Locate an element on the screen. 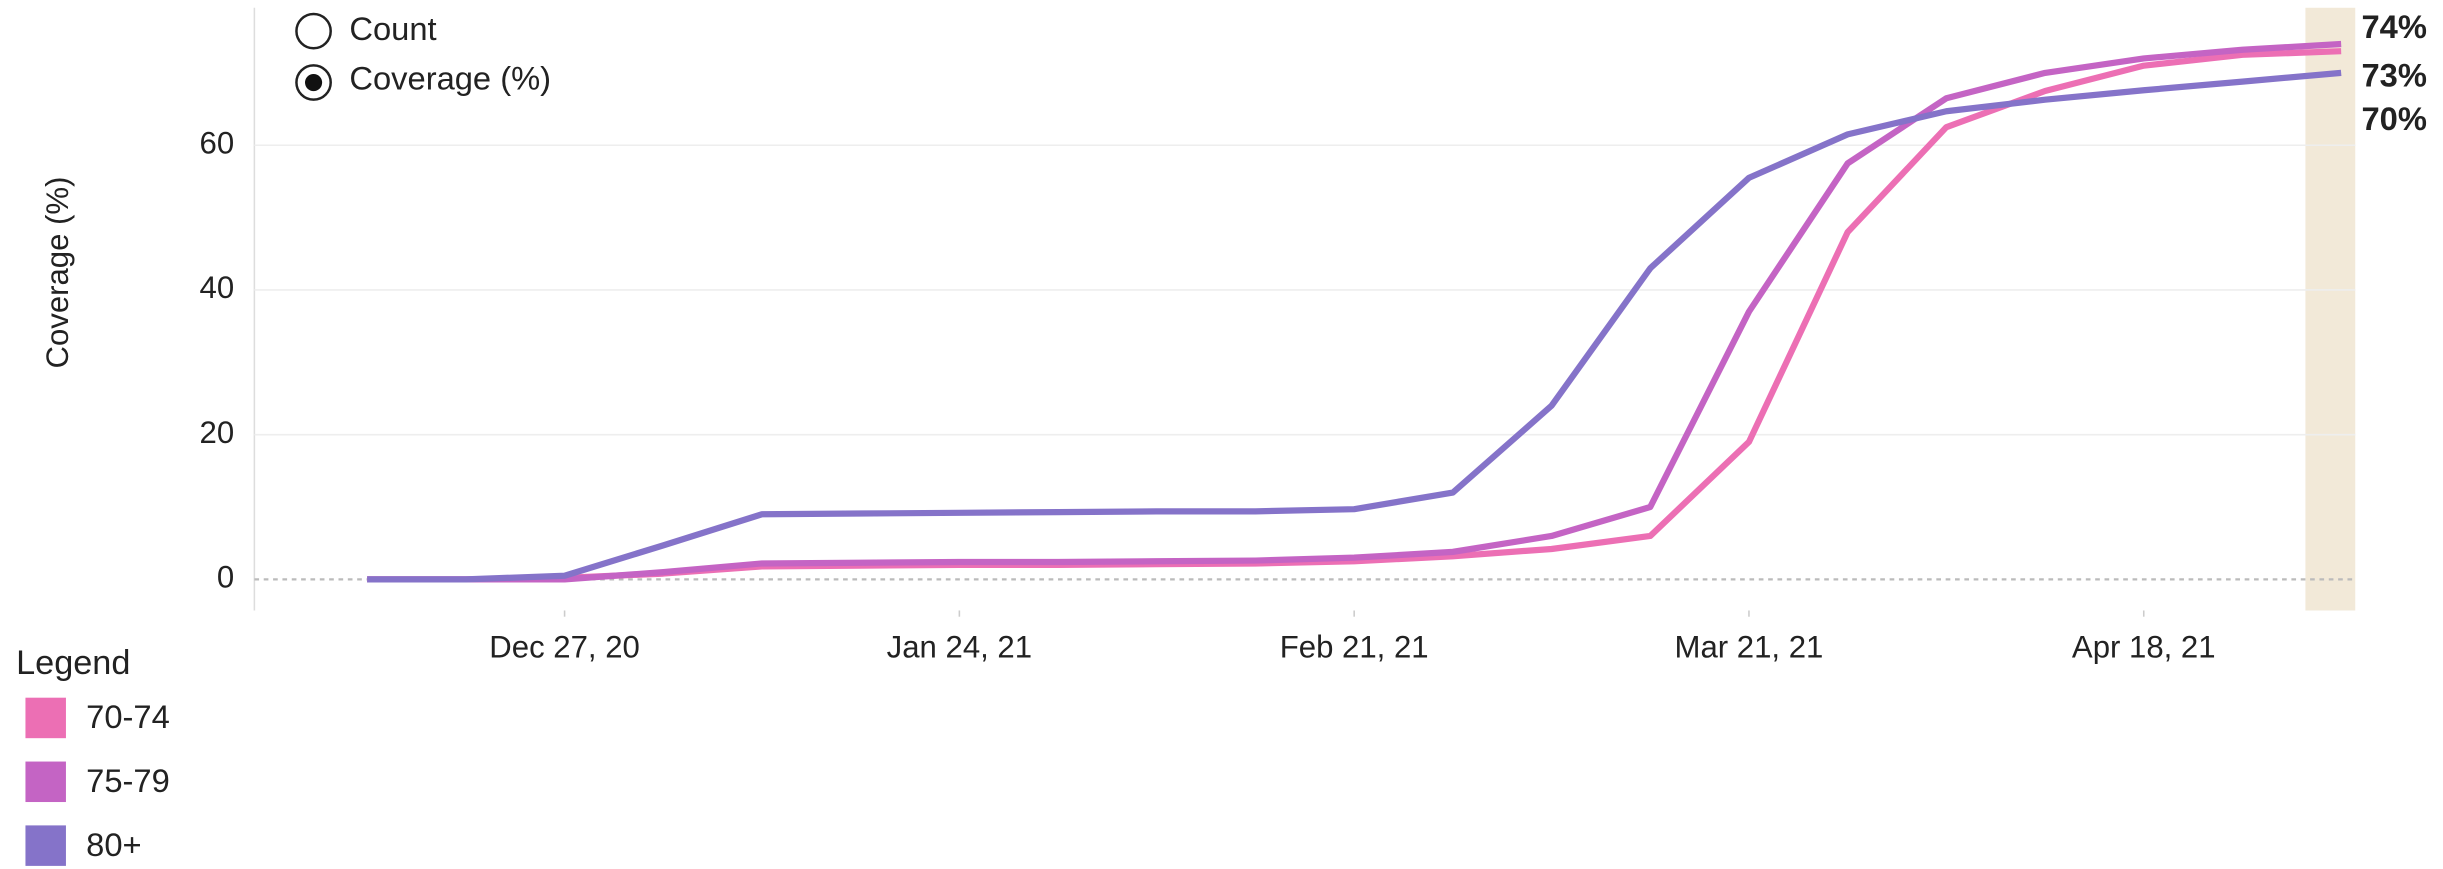  radio-count: Count is located at coordinates (366, 30).